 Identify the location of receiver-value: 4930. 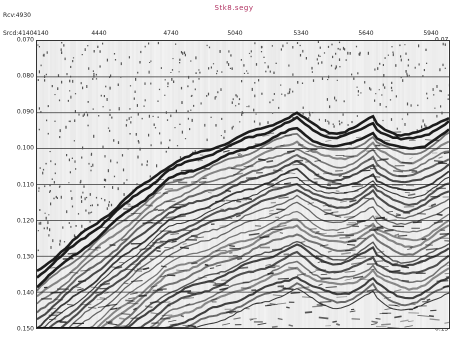
(23, 15).